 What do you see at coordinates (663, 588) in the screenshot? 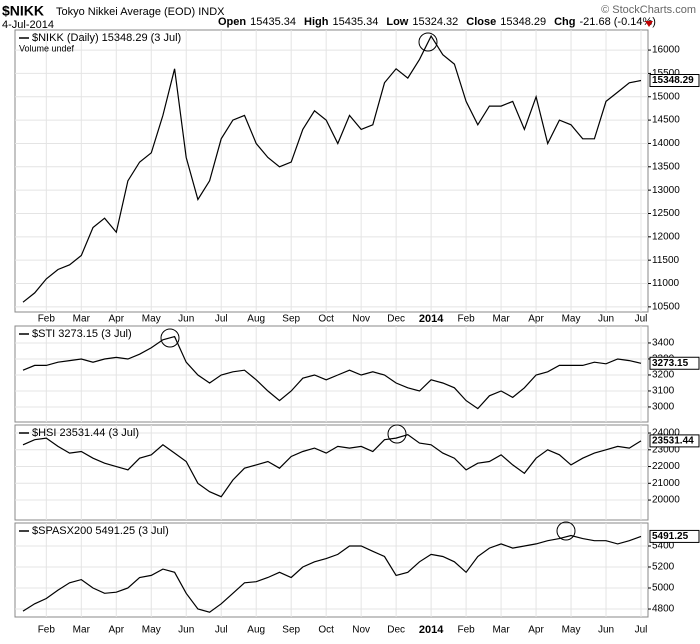
I see `y-tick-label: 5000` at bounding box center [663, 588].